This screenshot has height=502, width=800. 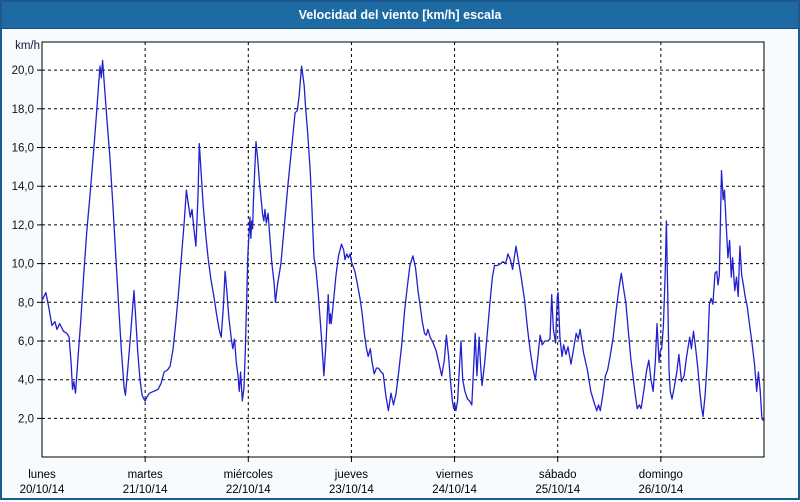 I want to click on x-day-label: sábado, so click(x=558, y=475).